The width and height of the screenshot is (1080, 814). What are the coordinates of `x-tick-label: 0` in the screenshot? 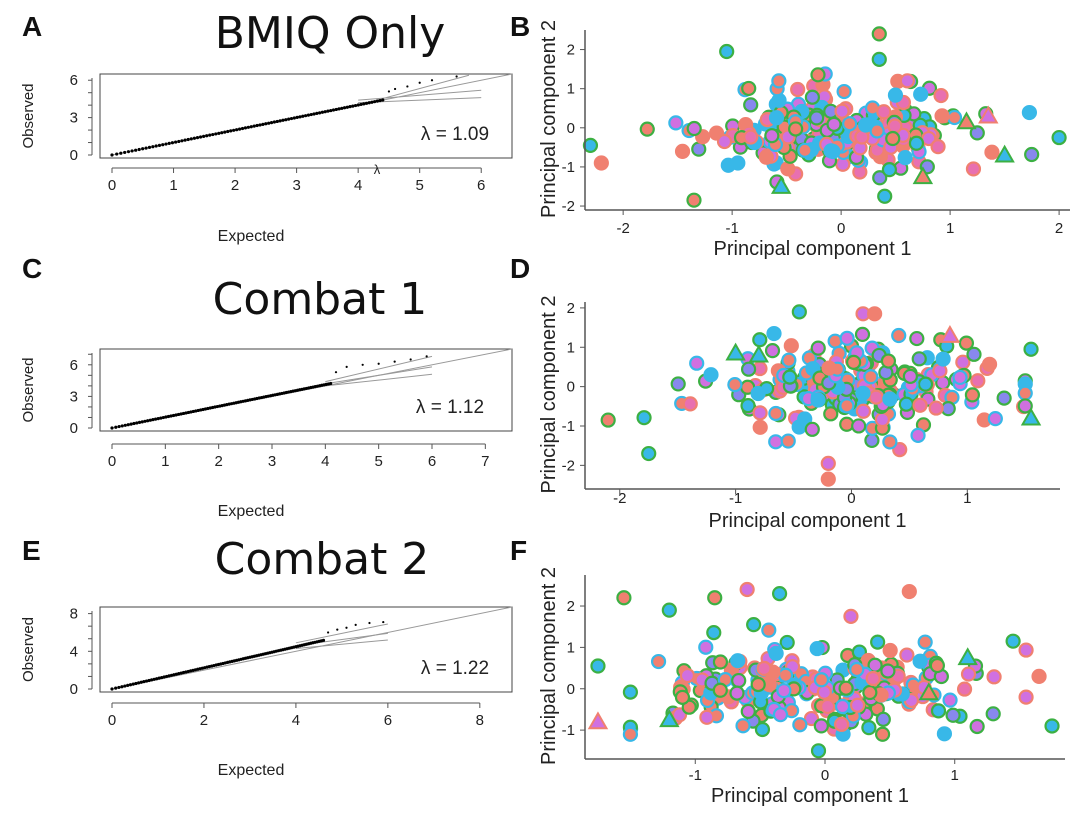 It's located at (825, 775).